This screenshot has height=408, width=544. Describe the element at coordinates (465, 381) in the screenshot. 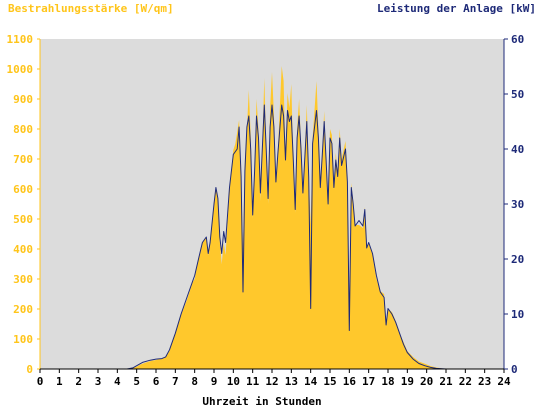

I see `x-tick-label: 22` at that location.